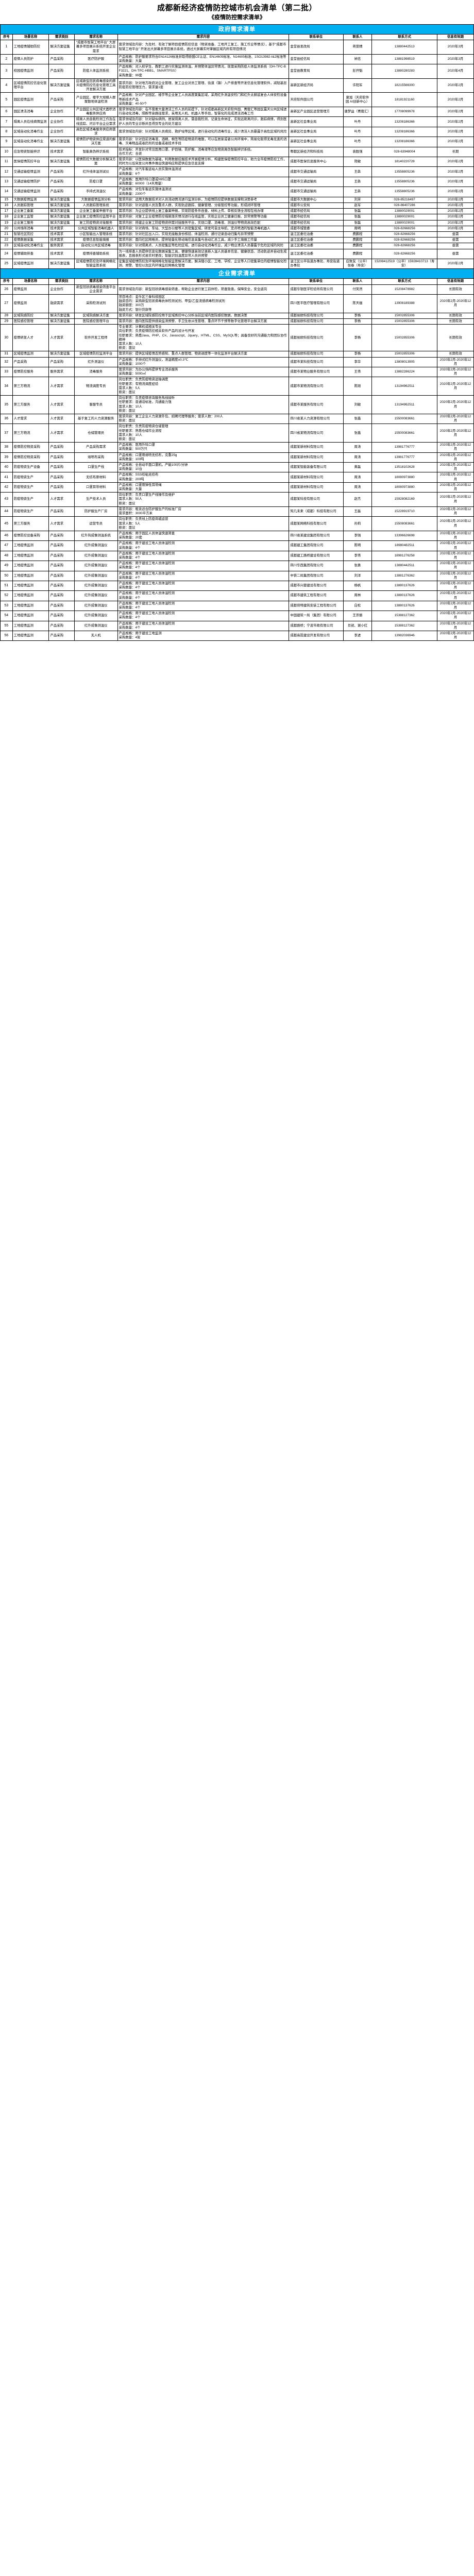 The image size is (474, 2576). What do you see at coordinates (31, 100) in the screenshot?
I see `cell-scene: 园区疫情监测` at bounding box center [31, 100].